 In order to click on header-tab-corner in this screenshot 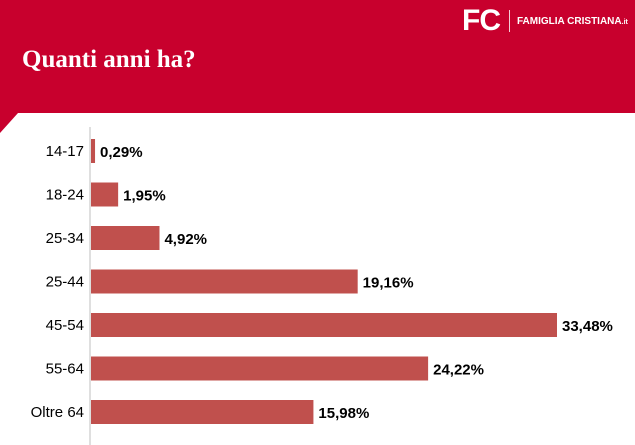, I will do `click(9, 123)`.